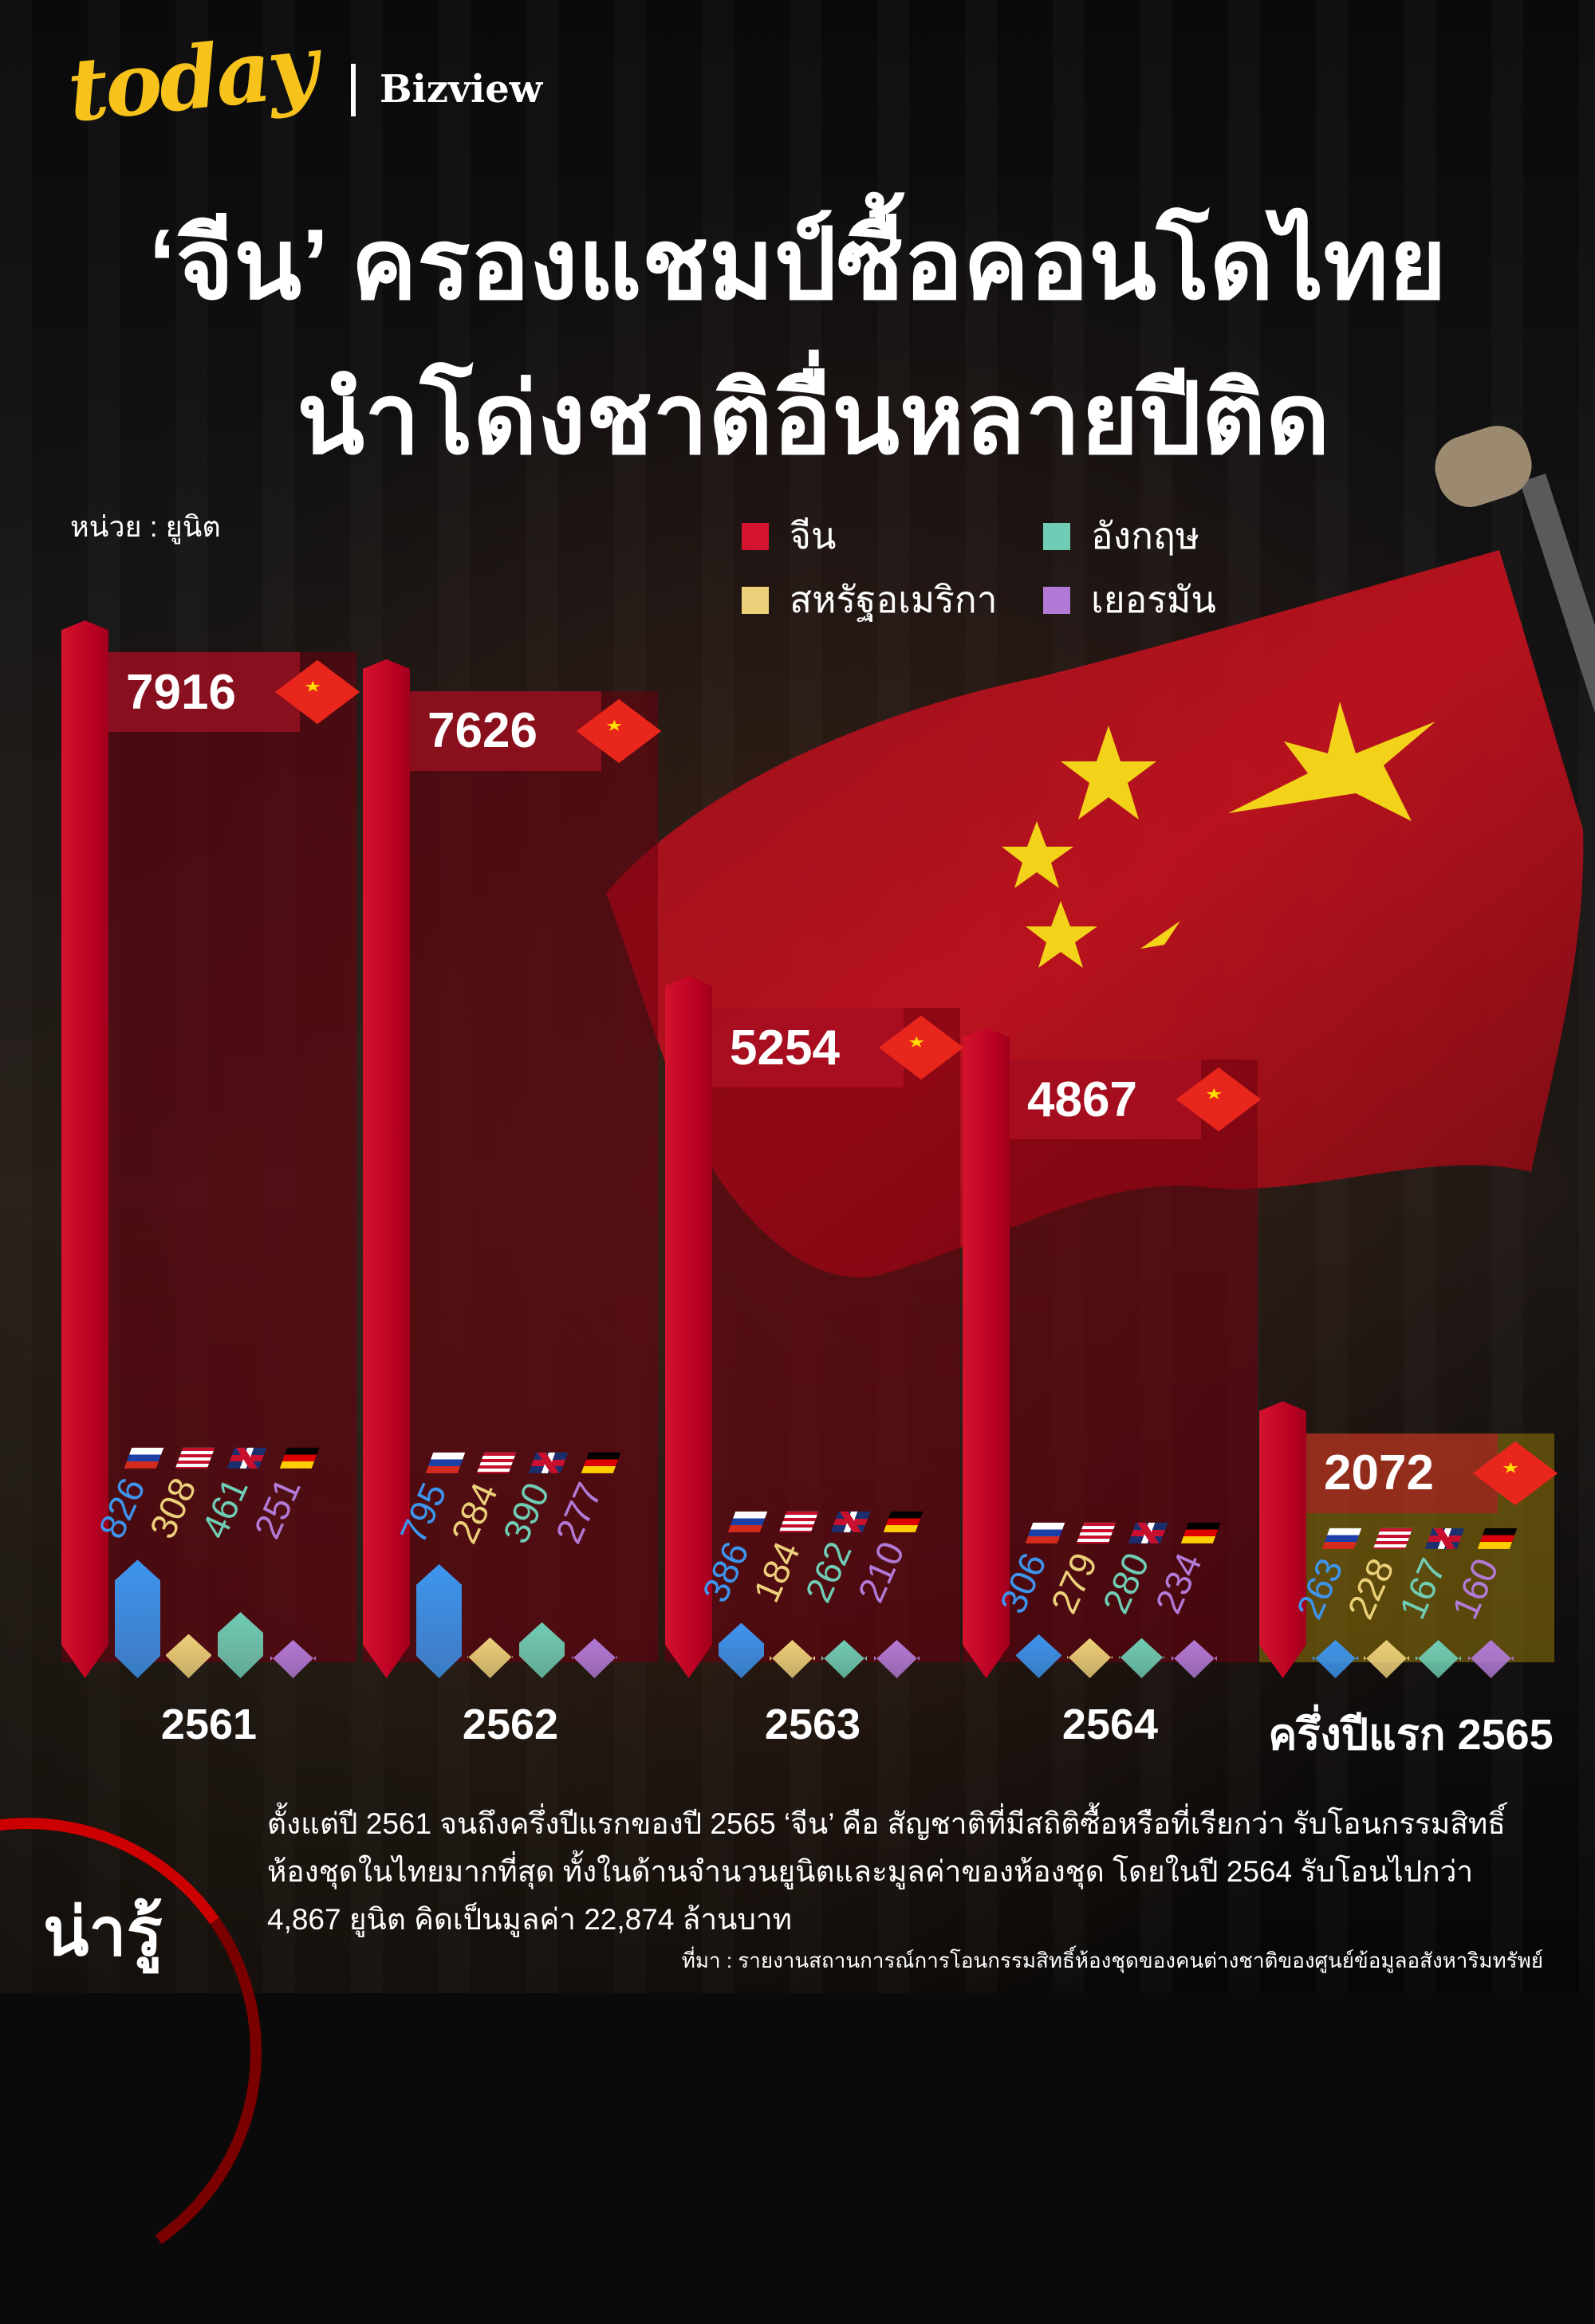  What do you see at coordinates (462, 89) in the screenshot?
I see `bizview-logo: Bizview` at bounding box center [462, 89].